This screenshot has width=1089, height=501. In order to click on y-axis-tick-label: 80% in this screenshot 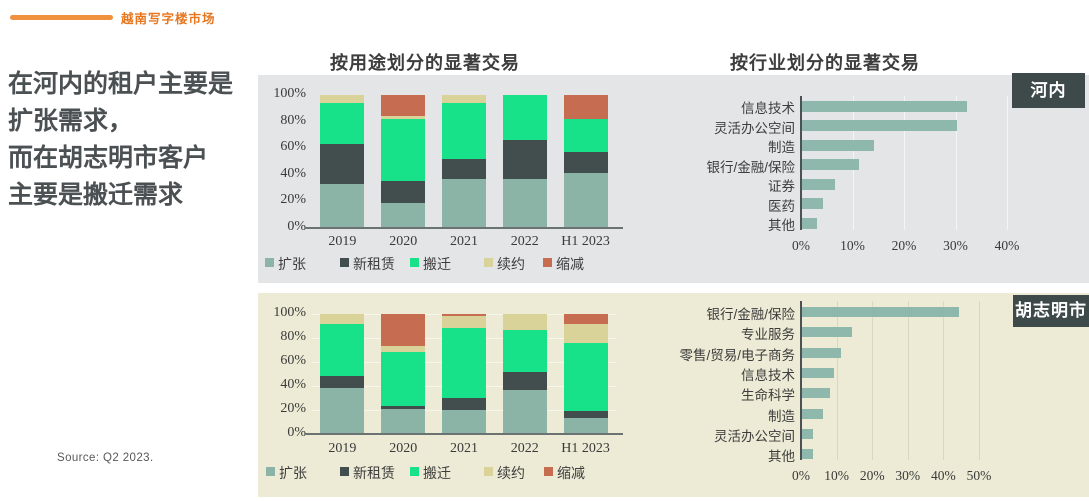, I will do `click(293, 336)`.